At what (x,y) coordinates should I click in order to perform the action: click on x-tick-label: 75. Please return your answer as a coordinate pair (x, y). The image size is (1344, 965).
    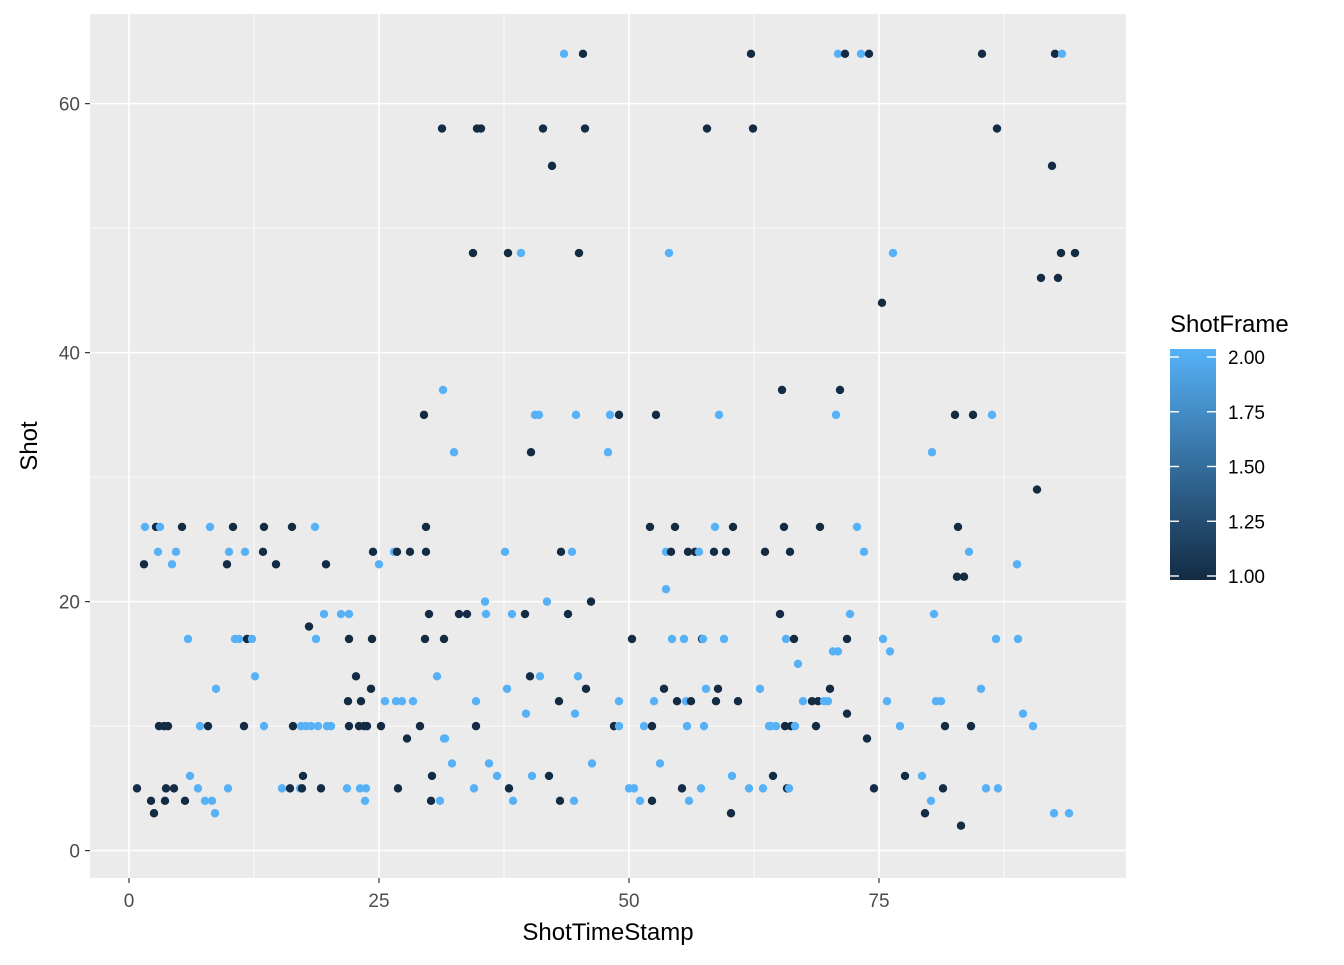
    Looking at the image, I should click on (878, 901).